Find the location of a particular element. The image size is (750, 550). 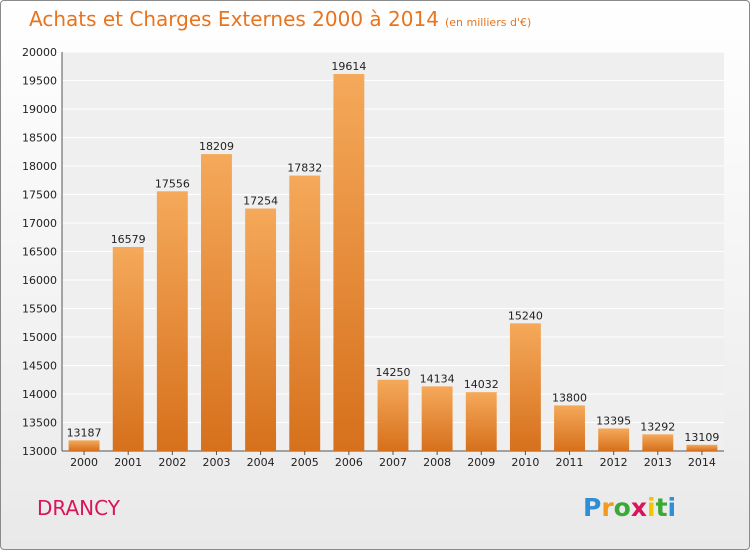

proxiti-logo: Proxiti is located at coordinates (629, 507).